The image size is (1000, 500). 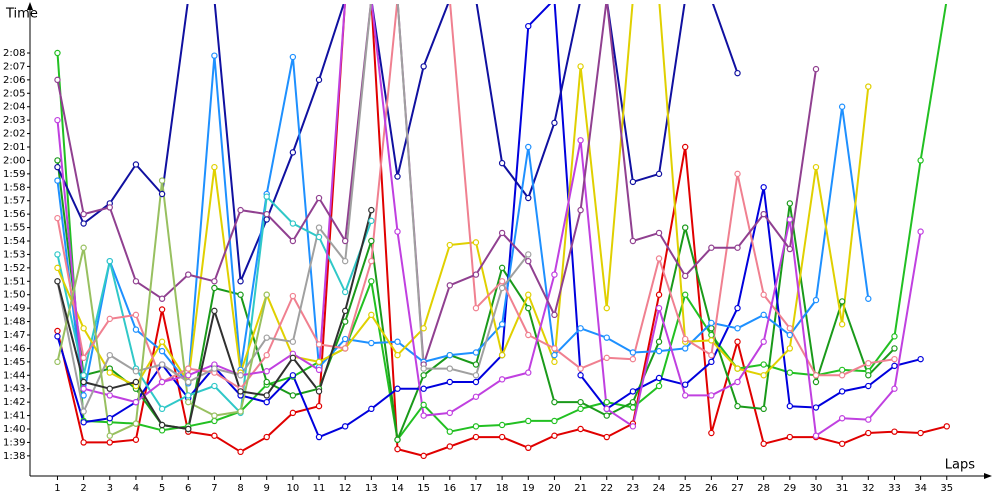 What do you see at coordinates (528, 488) in the screenshot?
I see `x-tick-label: 19` at bounding box center [528, 488].